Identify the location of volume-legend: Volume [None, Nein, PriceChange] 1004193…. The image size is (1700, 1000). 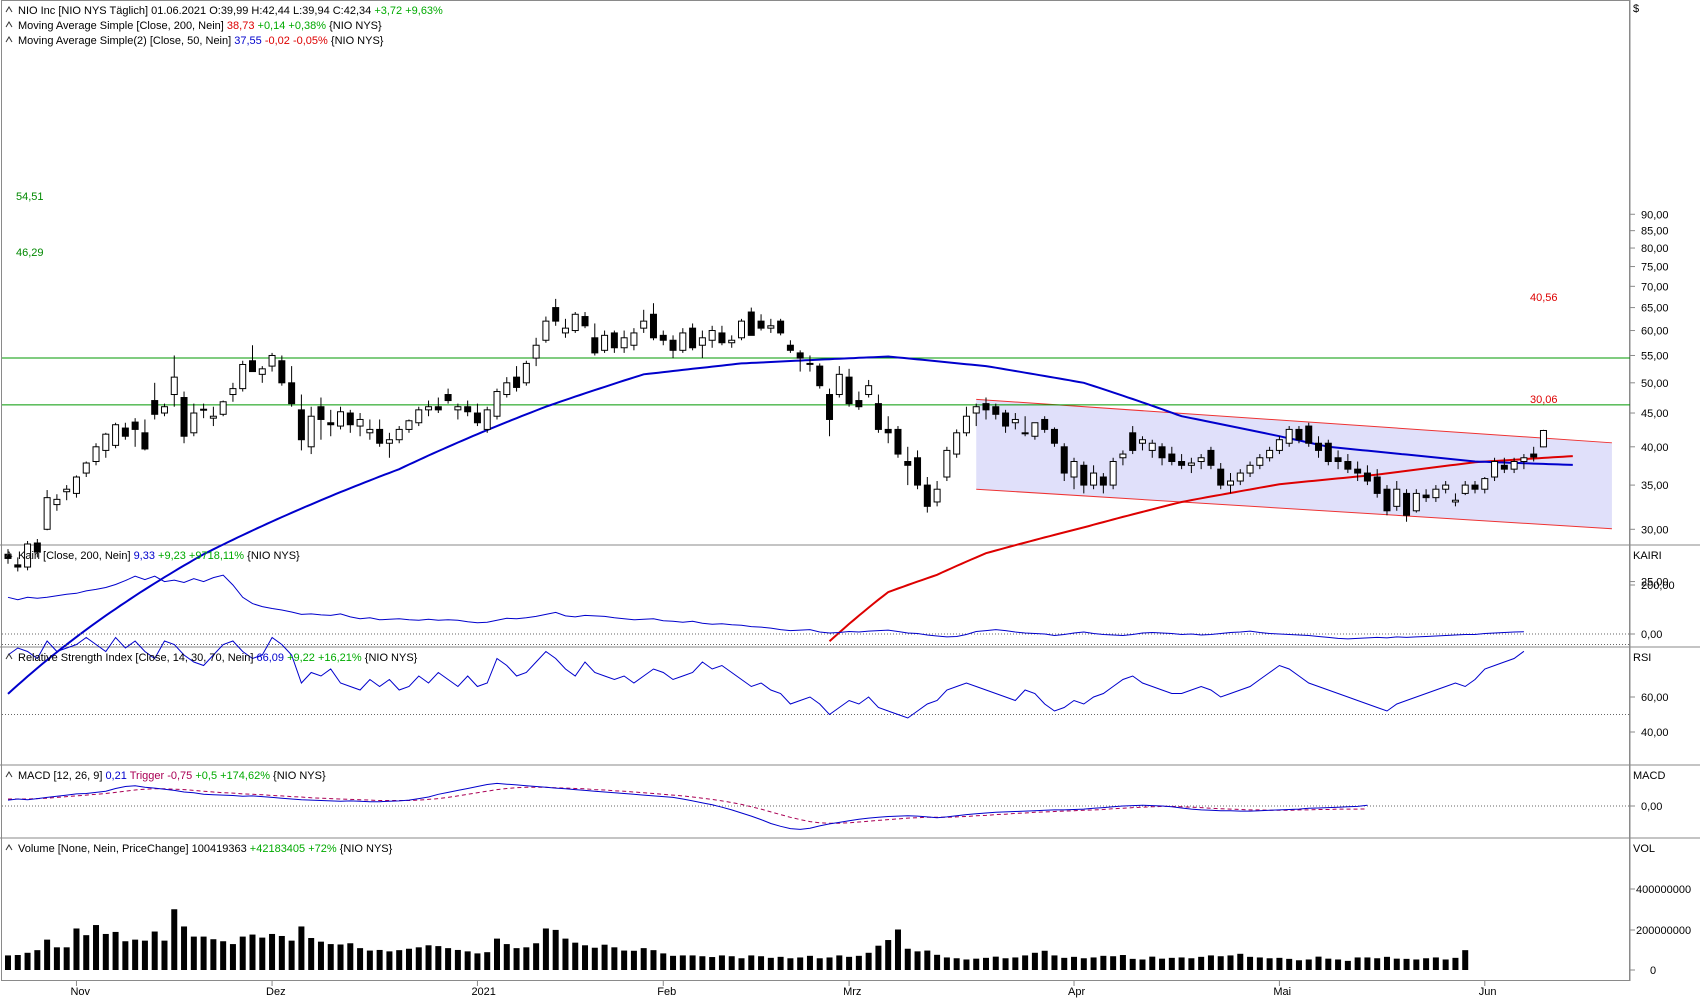
(205, 849).